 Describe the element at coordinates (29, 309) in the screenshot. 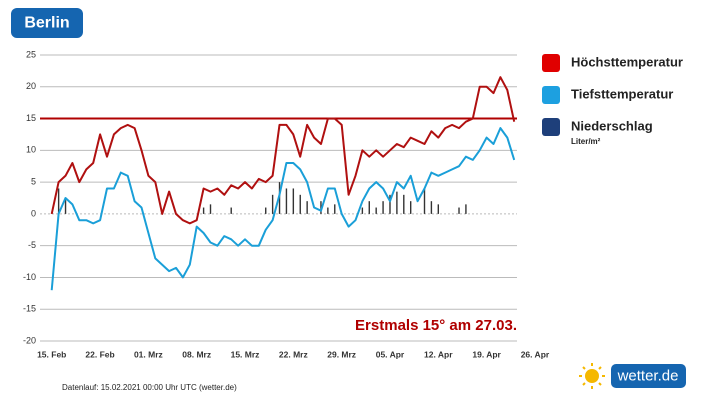

I see `y-tick-label: -15` at that location.